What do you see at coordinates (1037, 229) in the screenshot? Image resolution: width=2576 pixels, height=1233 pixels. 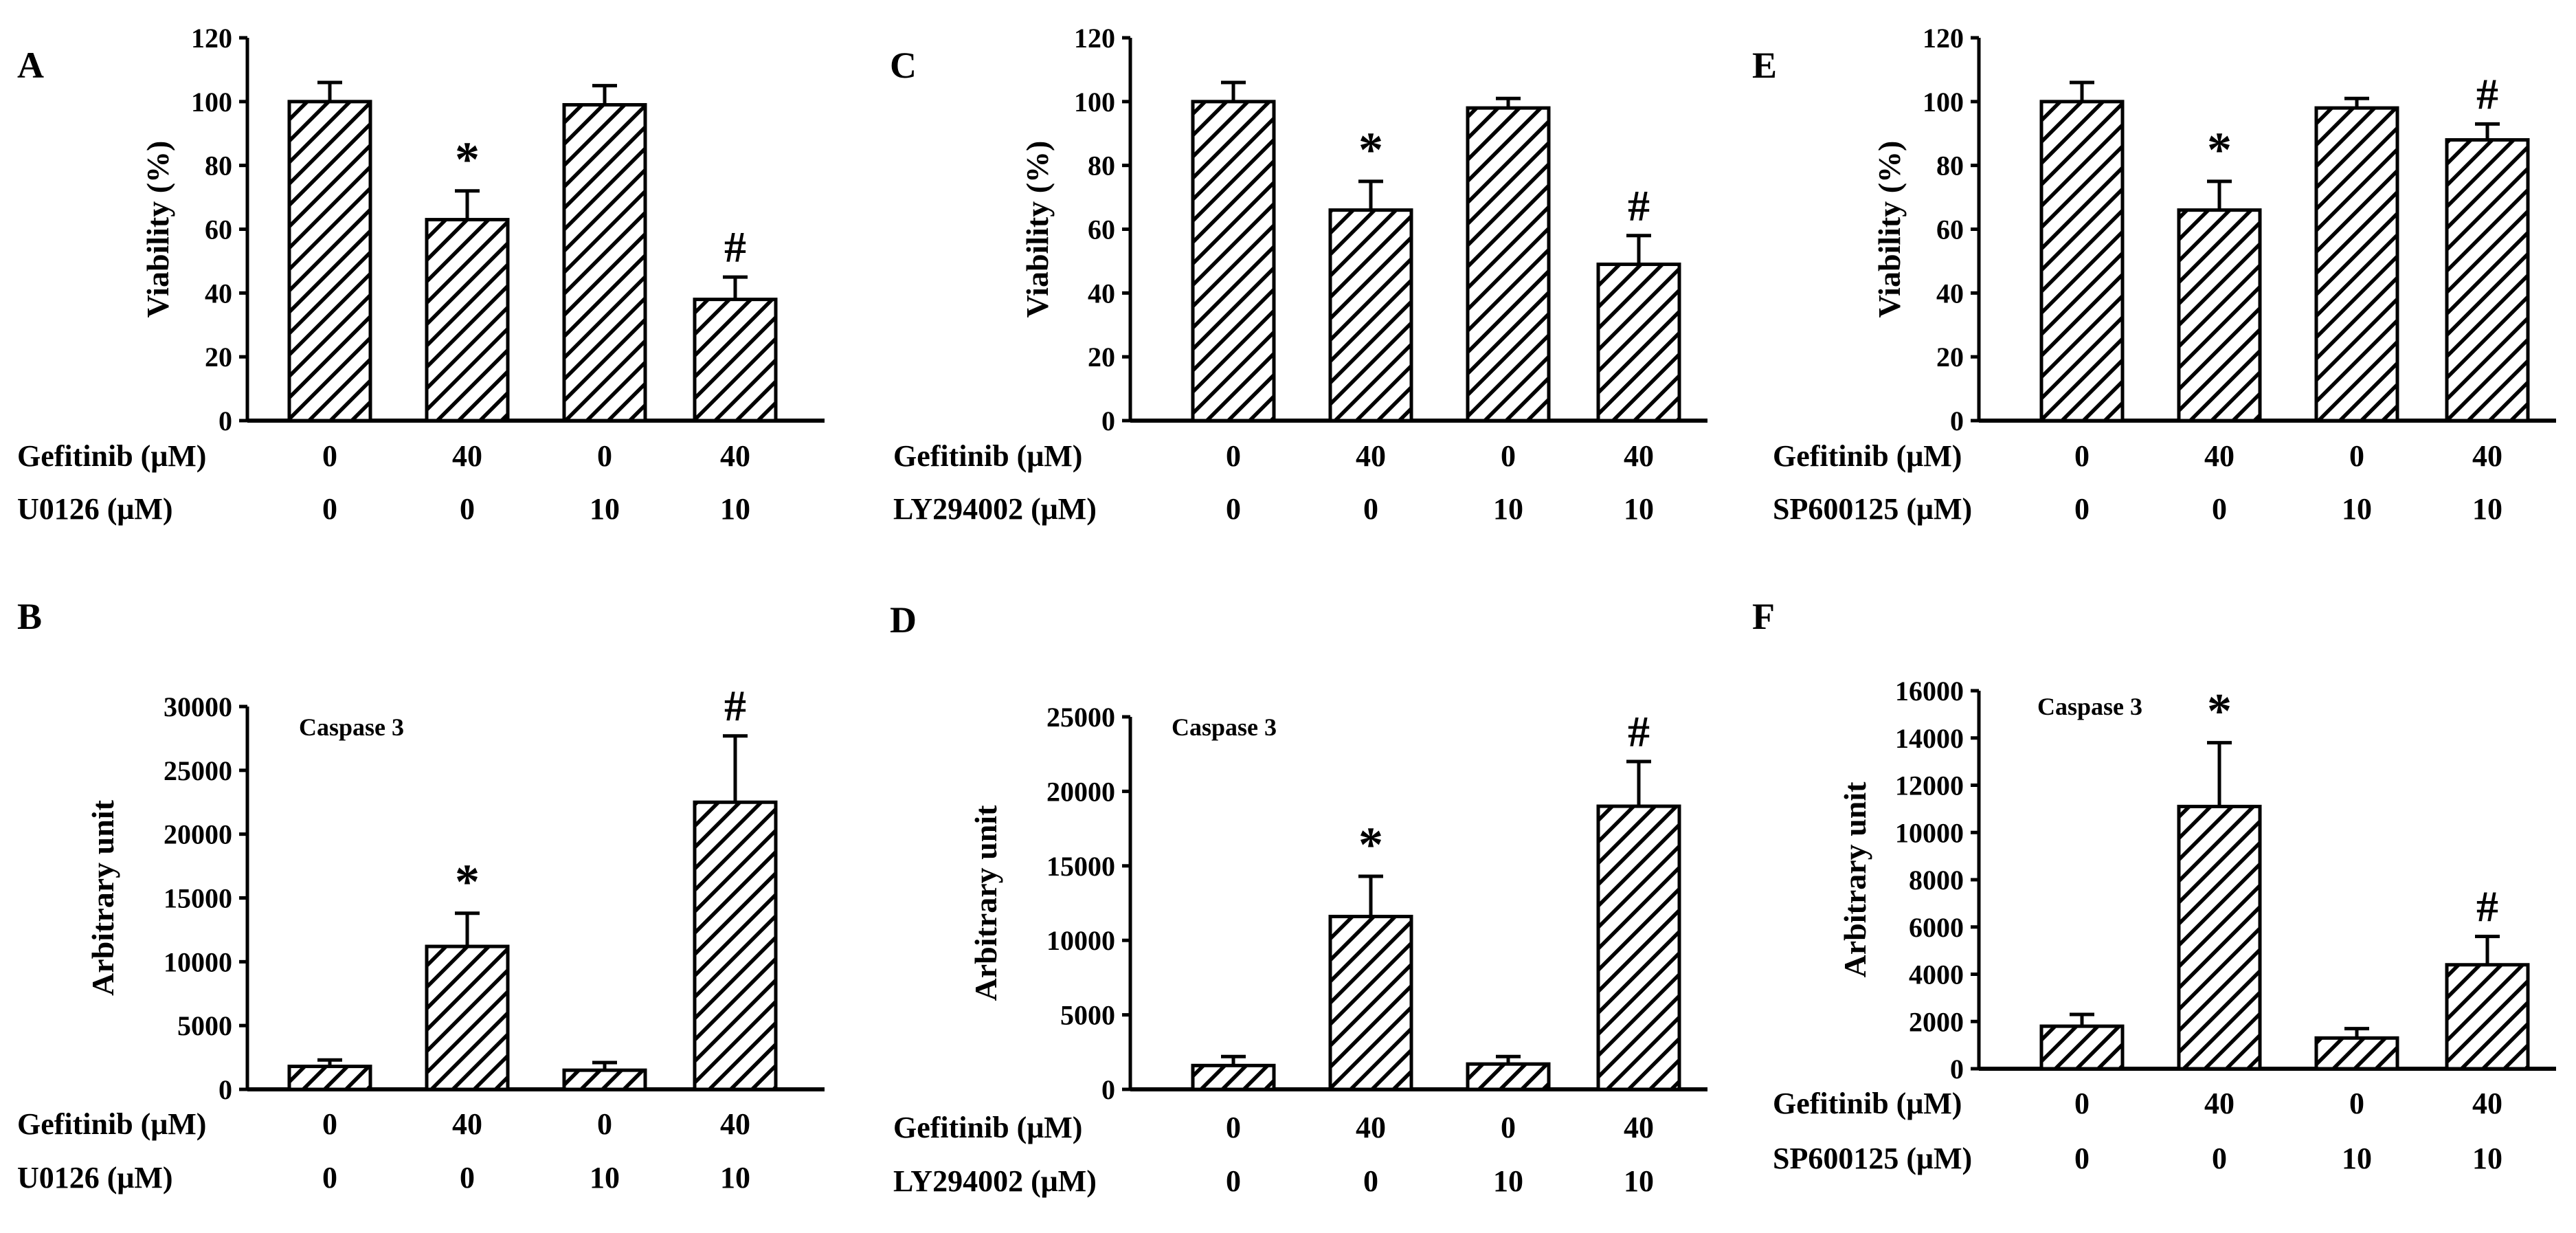 I see `y-axis-label: Viability (%)` at bounding box center [1037, 229].